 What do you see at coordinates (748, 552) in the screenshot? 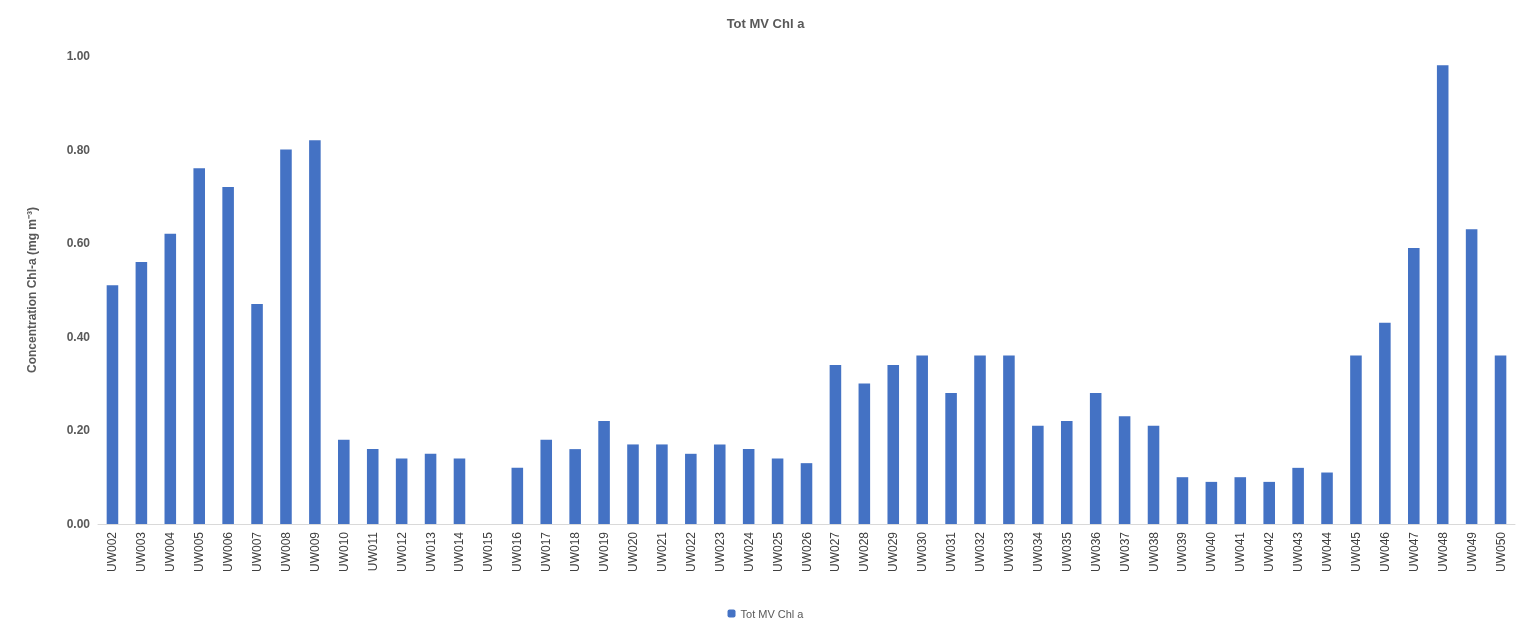
I see `x-tick-label: UW024` at bounding box center [748, 552].